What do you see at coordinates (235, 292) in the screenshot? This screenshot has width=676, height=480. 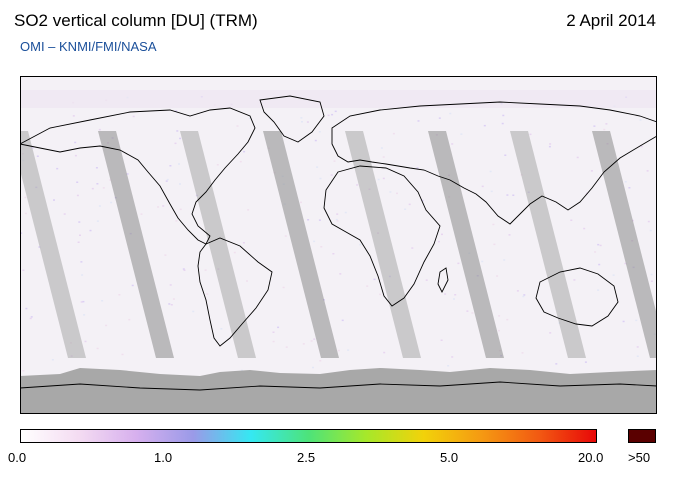 I see `south-america-coast` at bounding box center [235, 292].